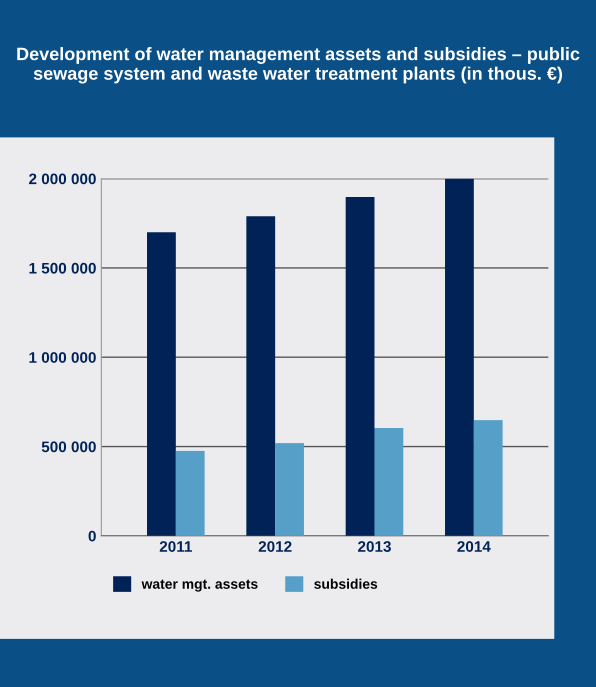 Image resolution: width=596 pixels, height=687 pixels. I want to click on chart-title: Development of water management assets and subsidies – public sewage system and waste water treatment plants (in thous. €), so click(298, 65).